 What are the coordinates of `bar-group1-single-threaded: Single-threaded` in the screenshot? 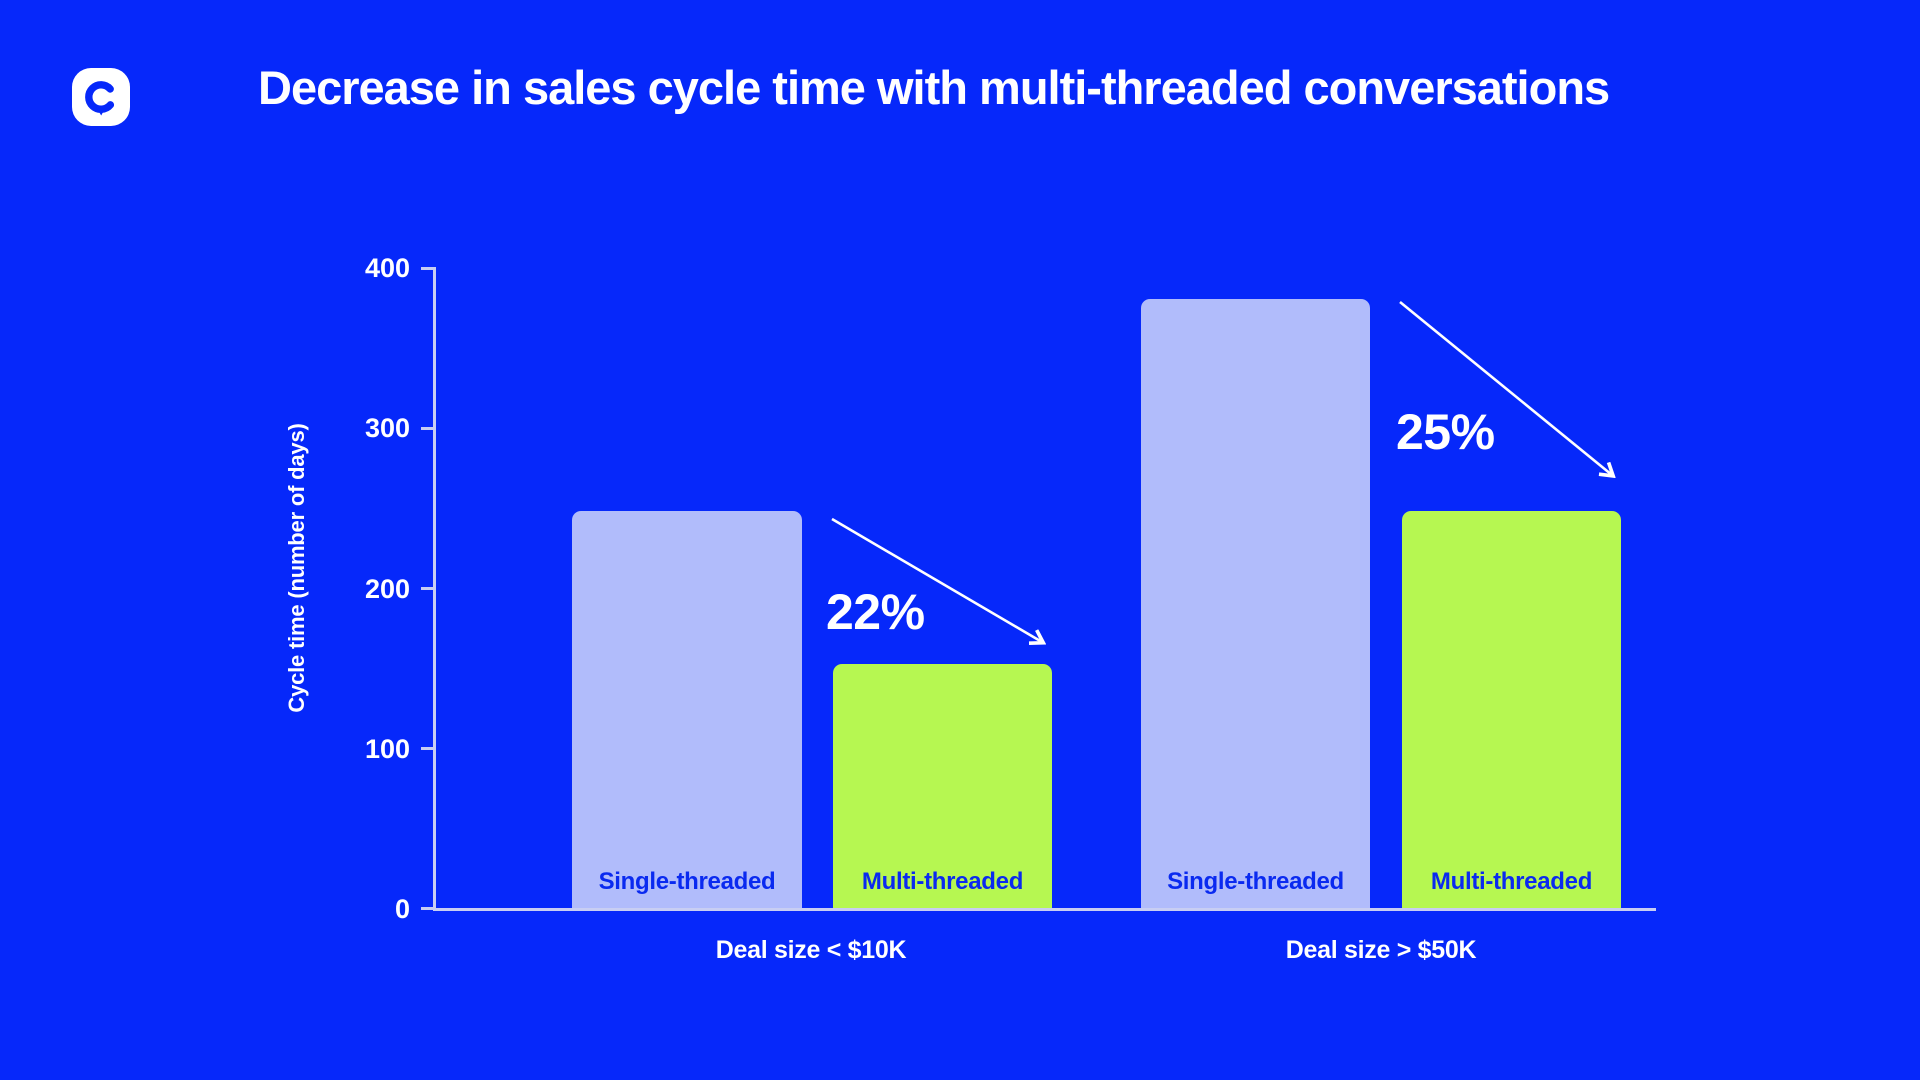 It's located at (687, 709).